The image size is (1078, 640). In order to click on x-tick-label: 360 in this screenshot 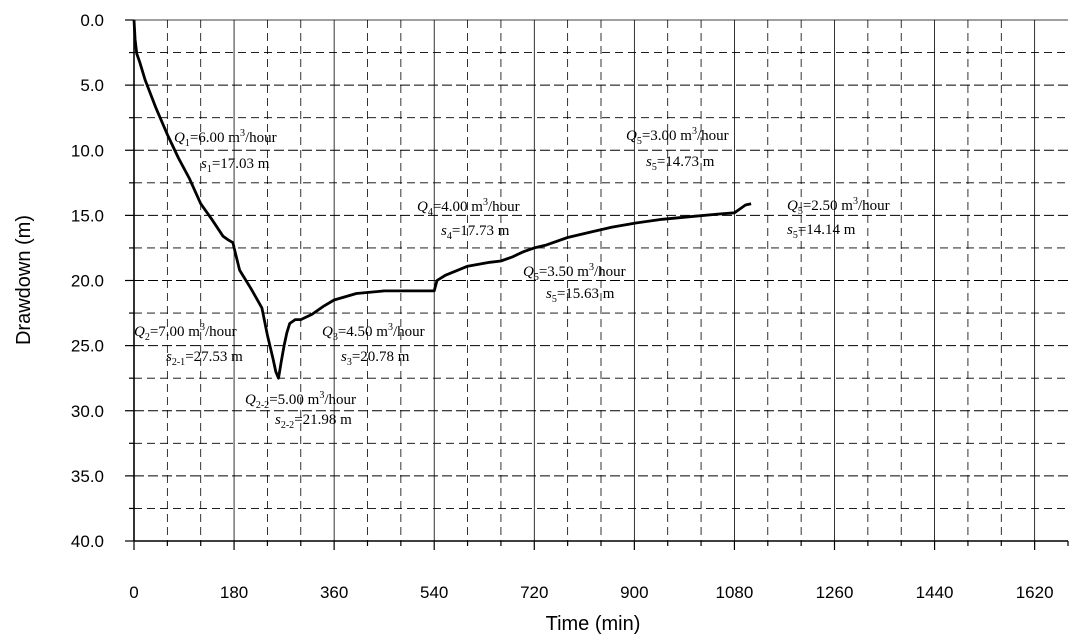, I will do `click(334, 592)`.